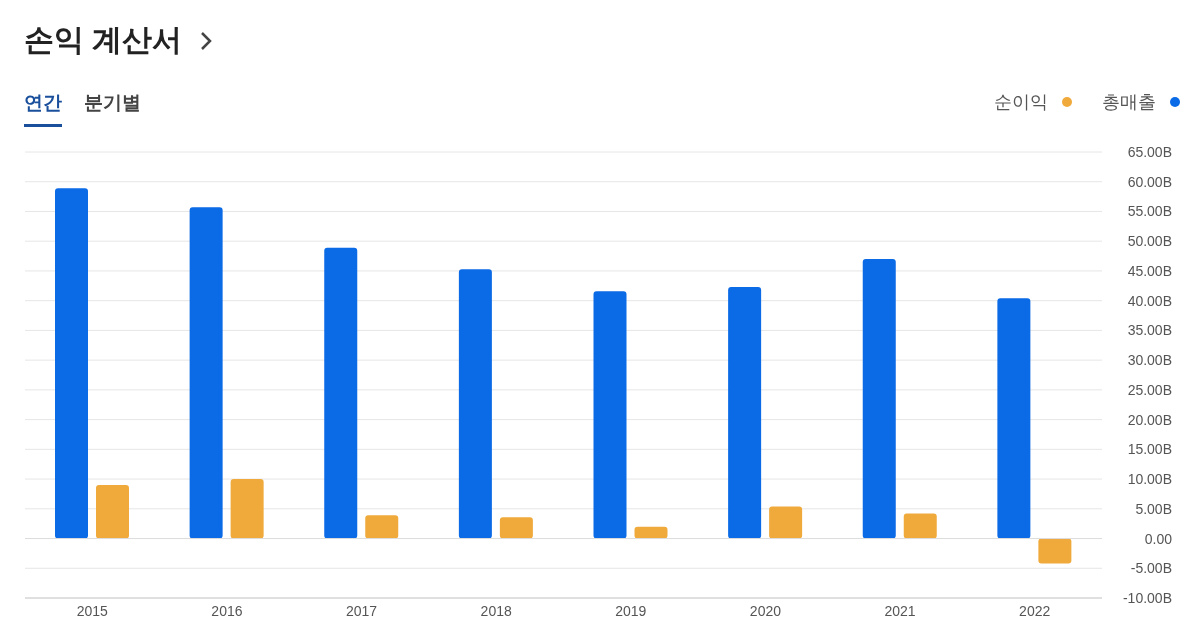 This screenshot has width=1188, height=625. What do you see at coordinates (1149, 181) in the screenshot?
I see `y-tick-label: 60.00B` at bounding box center [1149, 181].